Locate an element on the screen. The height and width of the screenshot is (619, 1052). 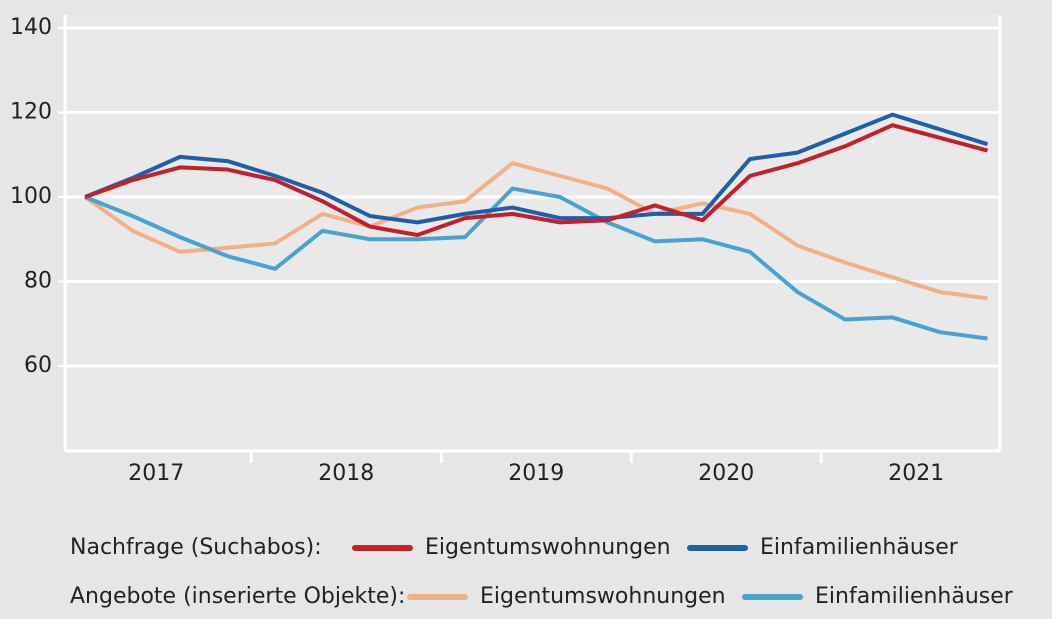
y-tick-label: 80 is located at coordinates (38, 281).